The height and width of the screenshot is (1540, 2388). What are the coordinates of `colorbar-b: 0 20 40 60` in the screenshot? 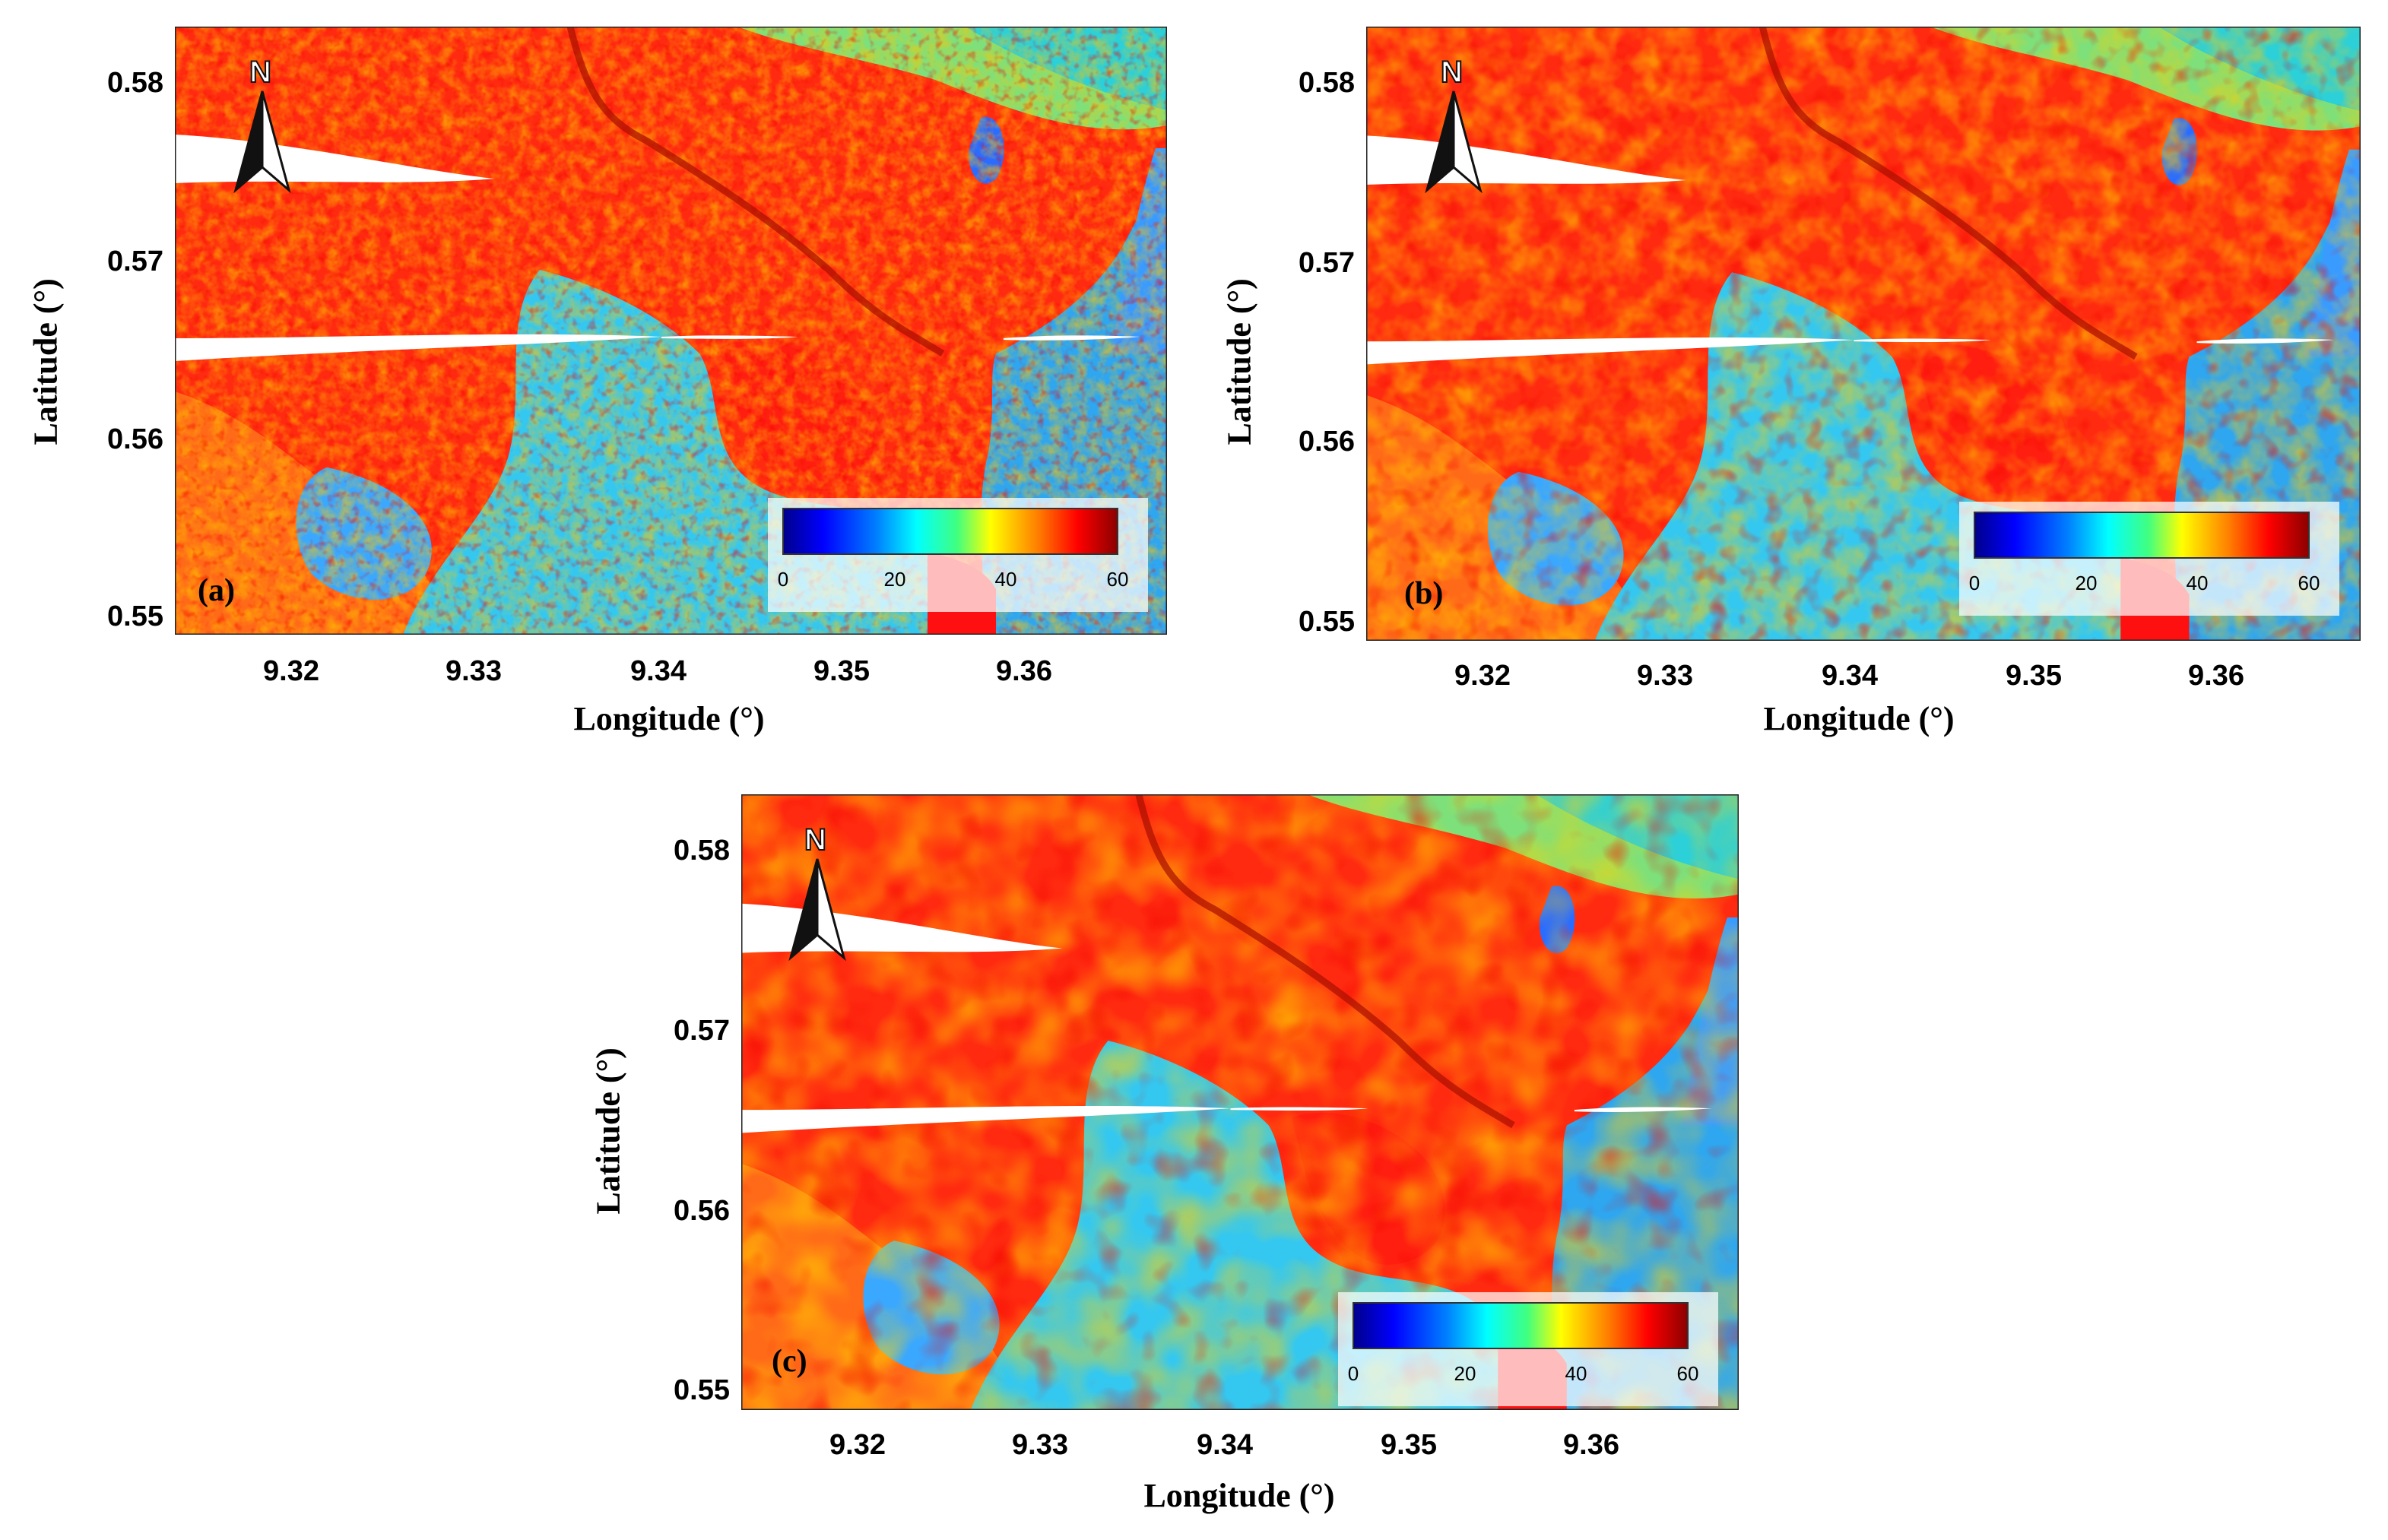 It's located at (2149, 559).